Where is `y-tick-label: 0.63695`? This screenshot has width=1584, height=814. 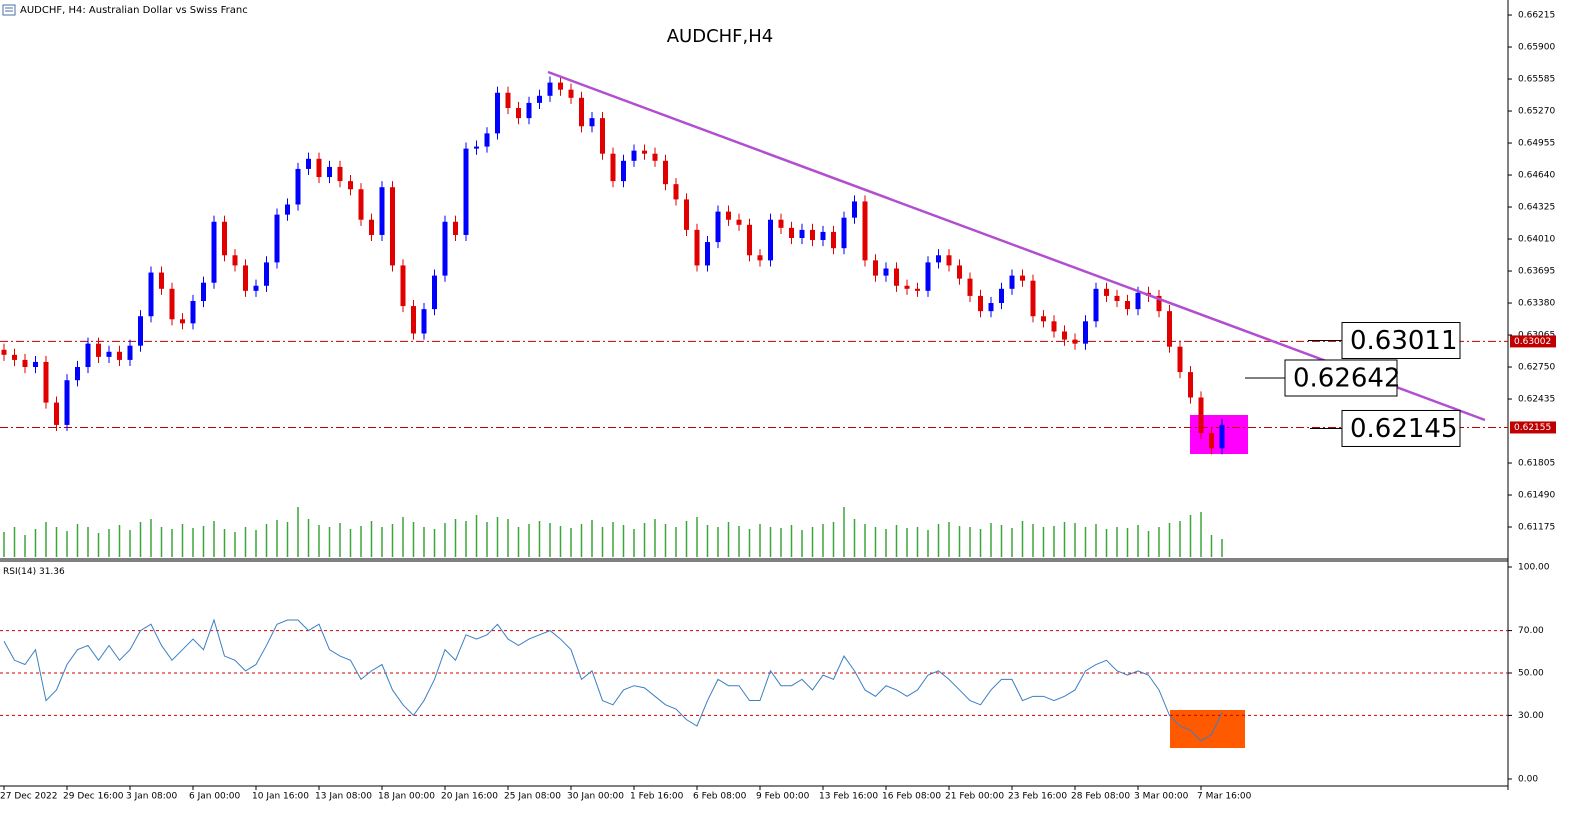 y-tick-label: 0.63695 is located at coordinates (1536, 272).